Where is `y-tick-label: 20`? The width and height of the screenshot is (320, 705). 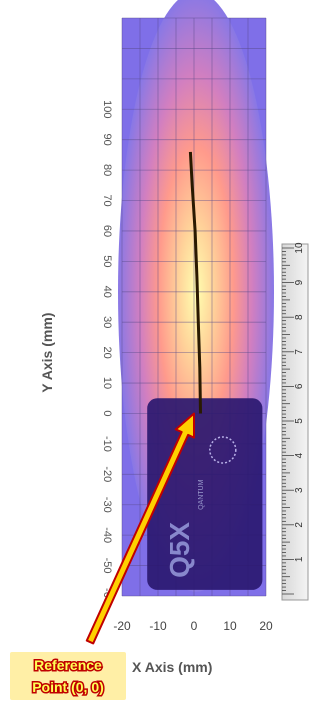
y-tick-label: 20 is located at coordinates (107, 353).